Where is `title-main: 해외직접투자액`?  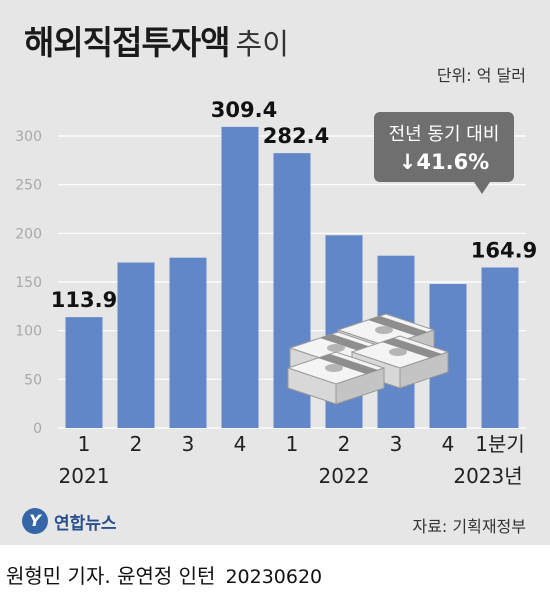 title-main: 해외직접투자액 is located at coordinates (127, 42).